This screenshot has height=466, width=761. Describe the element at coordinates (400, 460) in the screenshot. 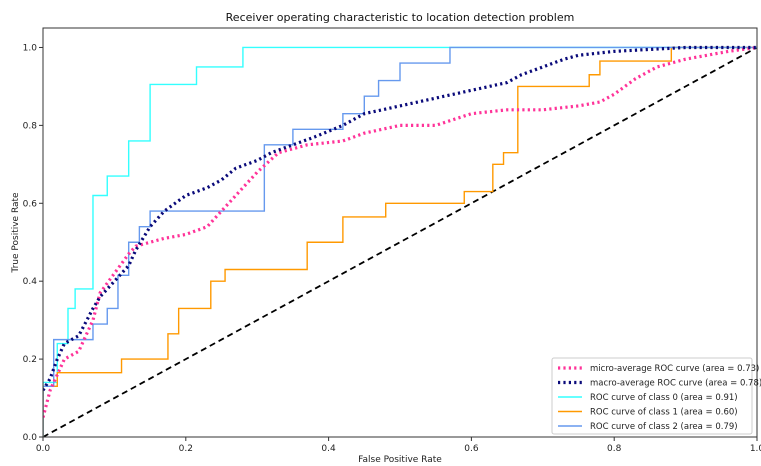

I see `x-axis-label: False Positive Rate` at that location.